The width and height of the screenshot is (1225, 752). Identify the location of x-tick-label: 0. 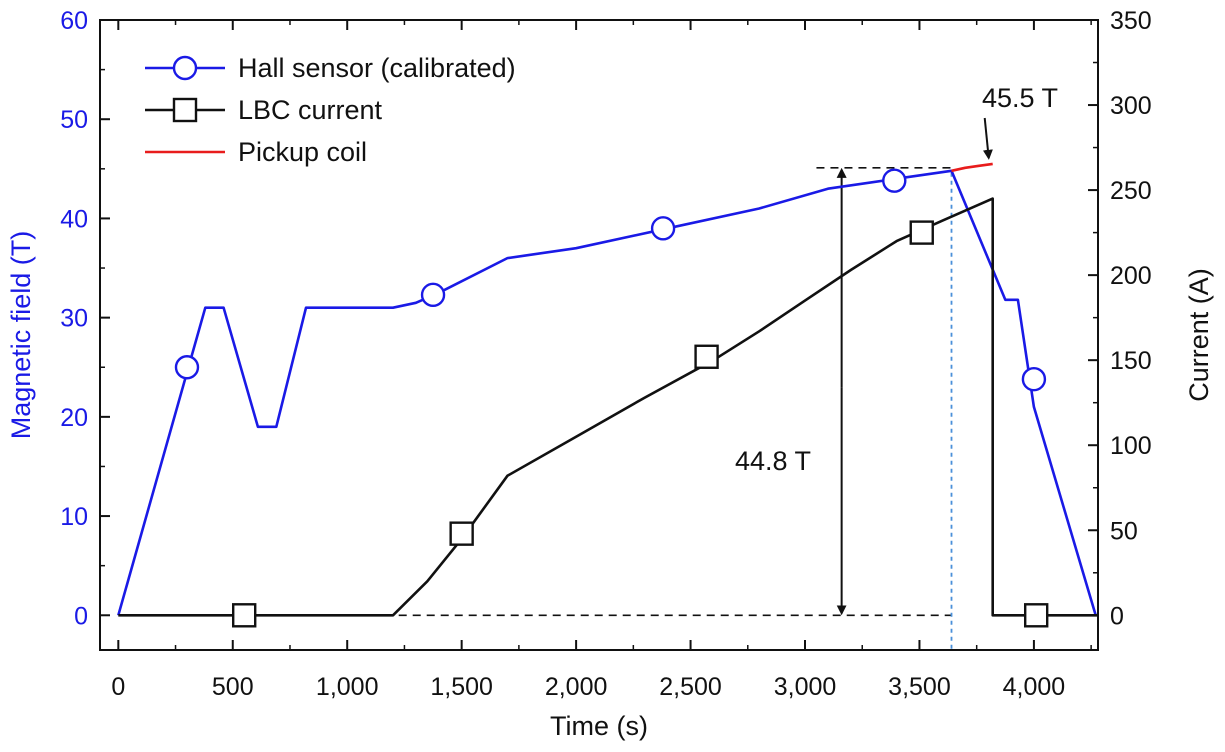
(118, 687).